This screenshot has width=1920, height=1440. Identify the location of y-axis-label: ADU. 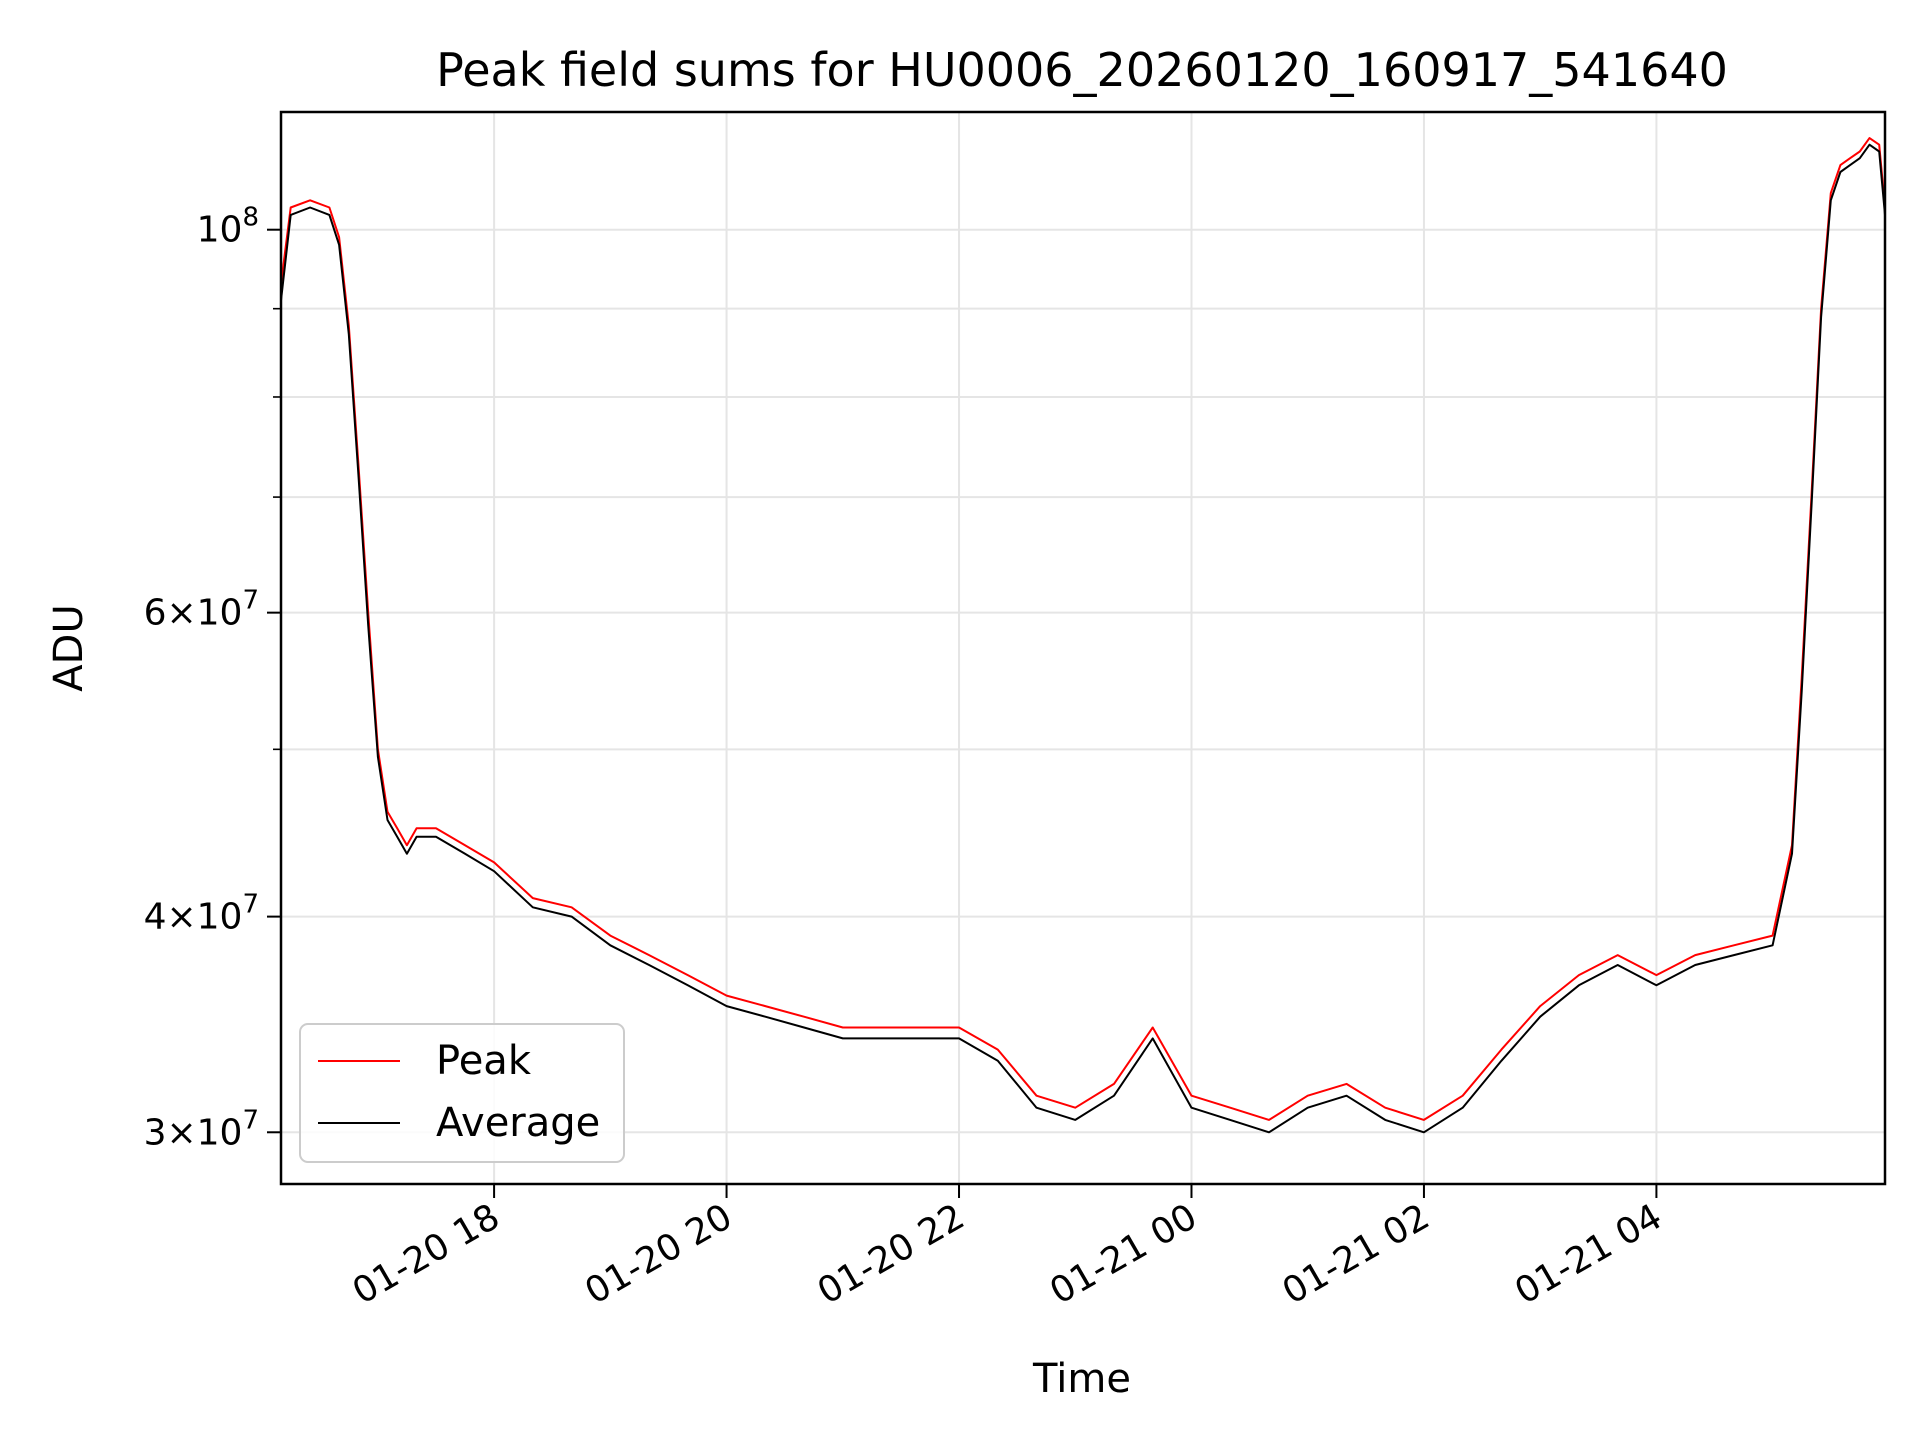
(69, 647).